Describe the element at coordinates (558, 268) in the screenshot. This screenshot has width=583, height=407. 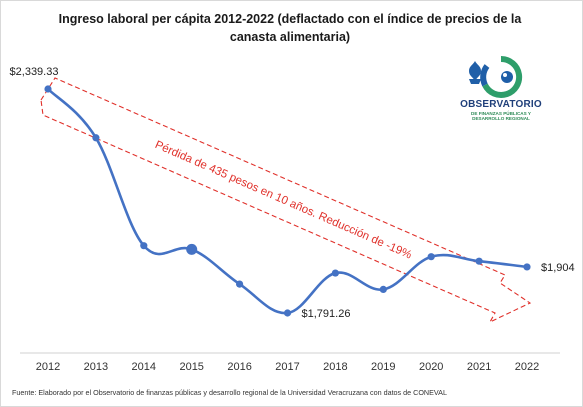
I see `data-label: $1,904` at that location.